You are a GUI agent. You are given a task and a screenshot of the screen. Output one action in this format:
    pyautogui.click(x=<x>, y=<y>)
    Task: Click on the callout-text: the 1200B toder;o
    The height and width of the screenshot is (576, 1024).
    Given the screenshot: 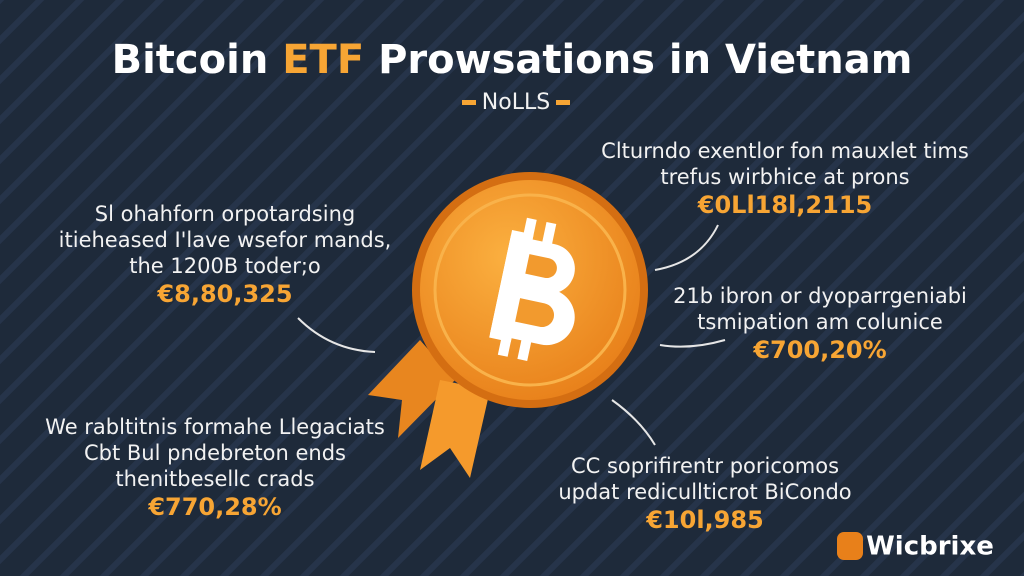 What is the action you would take?
    pyautogui.click(x=225, y=266)
    